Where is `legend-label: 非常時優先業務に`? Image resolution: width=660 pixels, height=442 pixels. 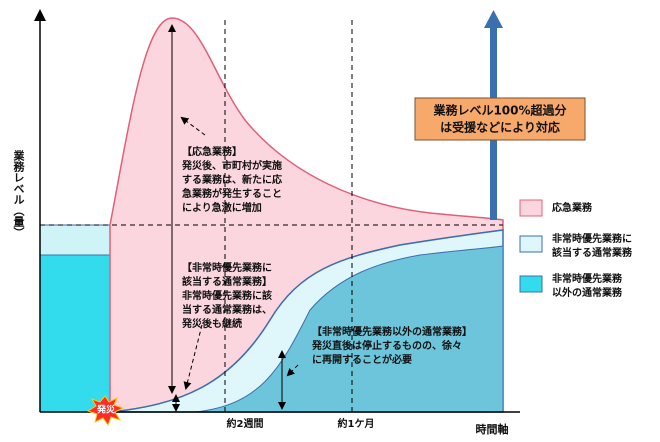 legend-label: 非常時優先業務に is located at coordinates (592, 238).